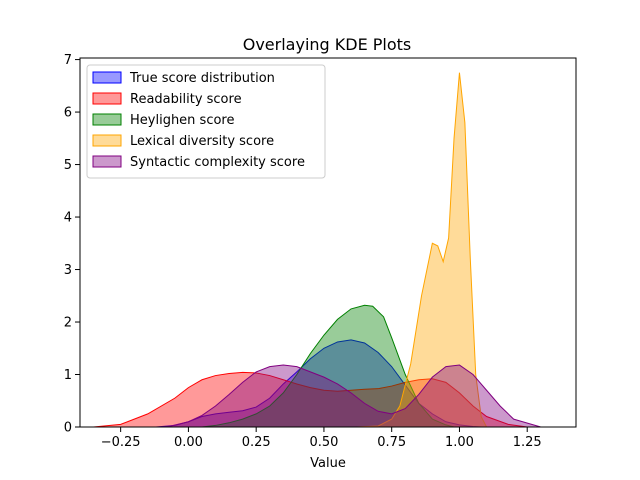 The height and width of the screenshot is (480, 640). Describe the element at coordinates (68, 428) in the screenshot. I see `y-tick-label: 0` at that location.